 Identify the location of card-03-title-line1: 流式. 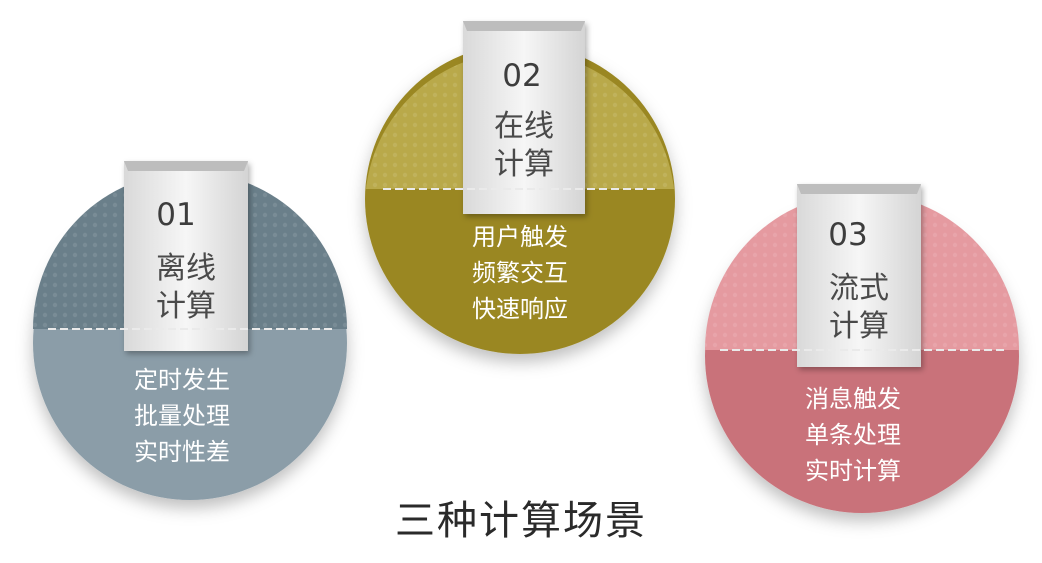
(859, 289).